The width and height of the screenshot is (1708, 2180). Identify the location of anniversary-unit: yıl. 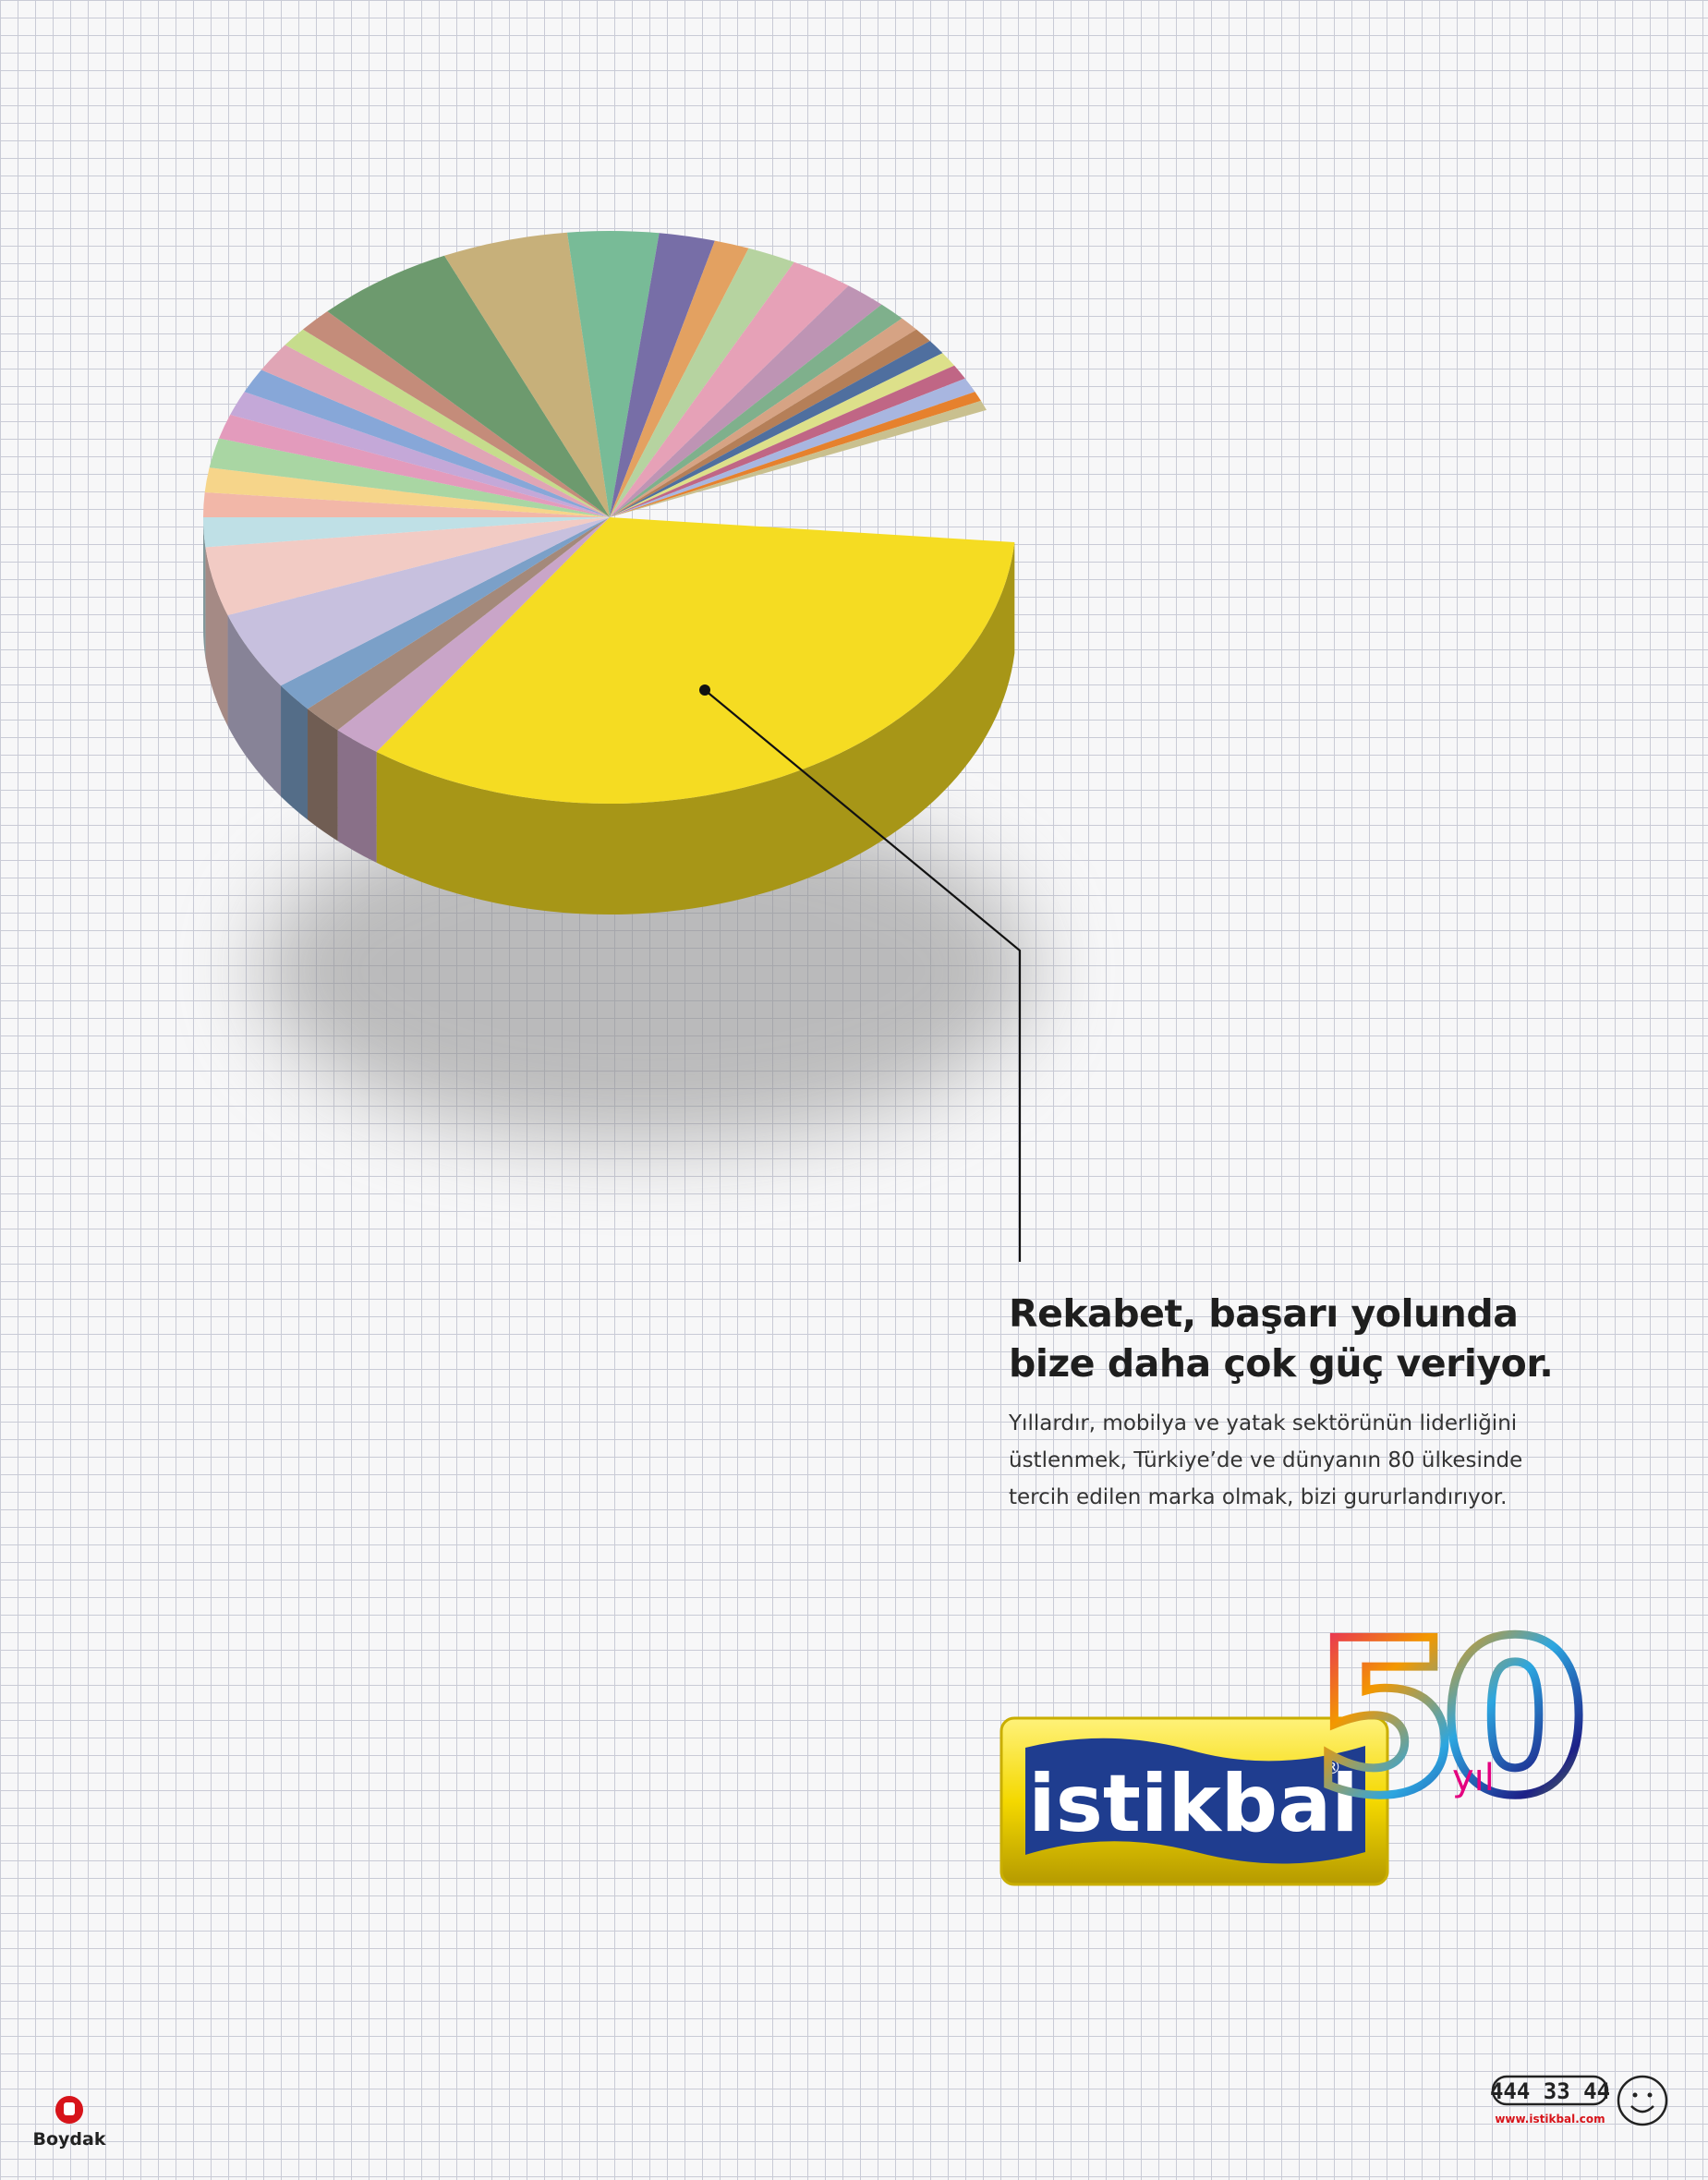
(1473, 1778).